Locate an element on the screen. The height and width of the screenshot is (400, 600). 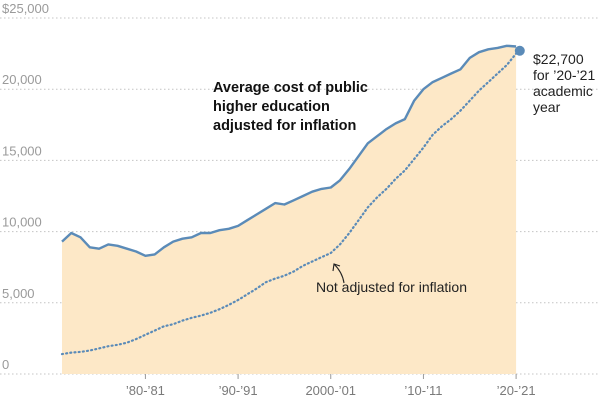
y-tick-labels: 0 5,000 10,000 15,000 20,000 $25,000 is located at coordinates (25, 186).